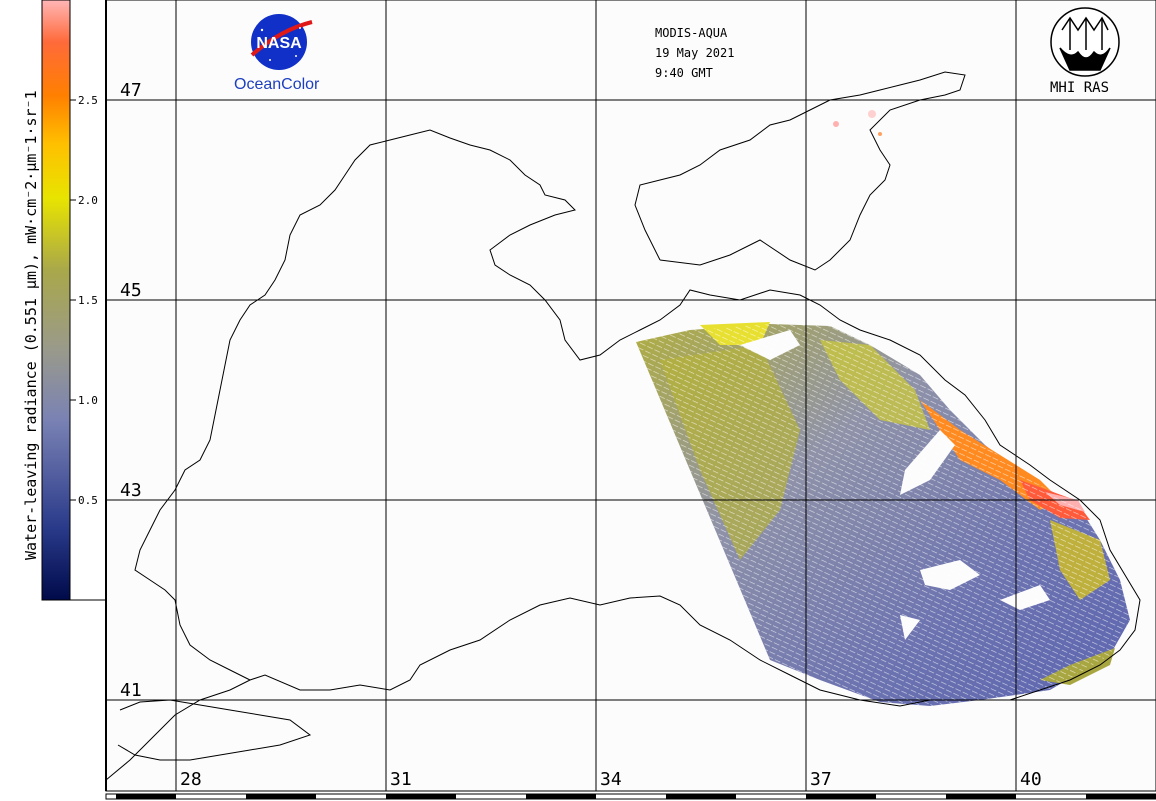 The width and height of the screenshot is (1156, 801). I want to click on lat-label-45: 45, so click(131, 290).